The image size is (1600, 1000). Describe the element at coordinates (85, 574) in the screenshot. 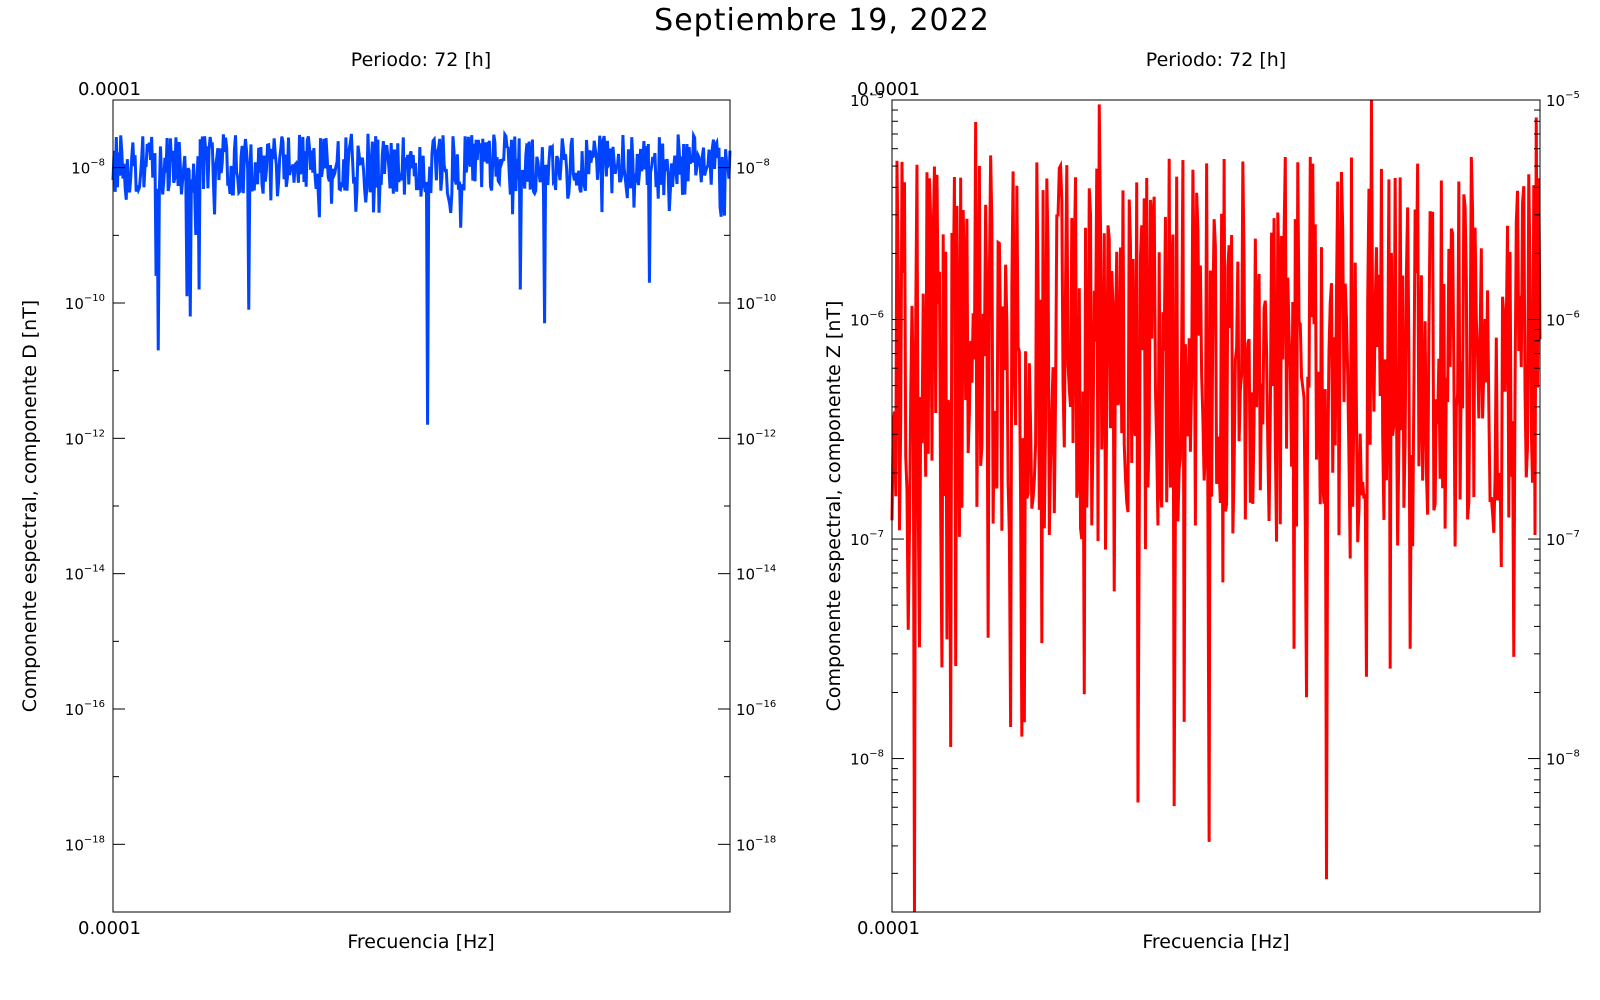

I see `y-tick-label-left: 10⁻¹⁴` at that location.